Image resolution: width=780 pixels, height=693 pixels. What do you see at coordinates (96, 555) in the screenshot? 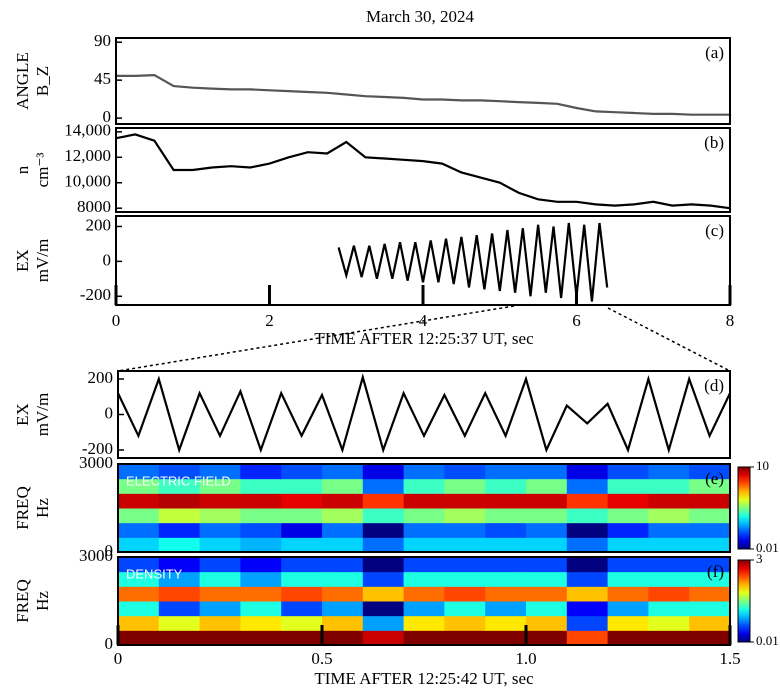
I see `y-tick-label: 3000` at bounding box center [96, 555].